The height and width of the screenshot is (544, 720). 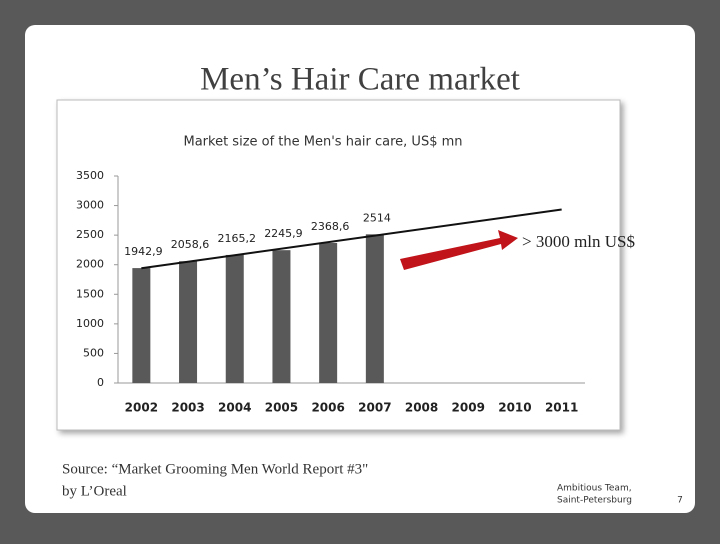 What do you see at coordinates (90, 293) in the screenshot?
I see `y-tick-label: 1500` at bounding box center [90, 293].